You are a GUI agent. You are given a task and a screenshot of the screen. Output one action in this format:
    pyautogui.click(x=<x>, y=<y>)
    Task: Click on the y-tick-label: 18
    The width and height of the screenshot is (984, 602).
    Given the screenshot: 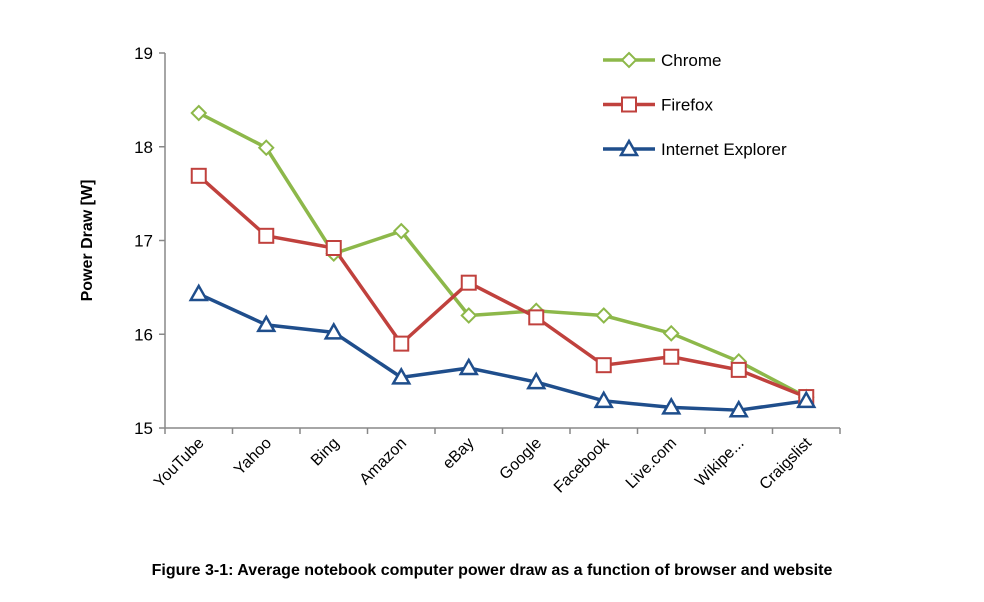 What is the action you would take?
    pyautogui.click(x=143, y=147)
    